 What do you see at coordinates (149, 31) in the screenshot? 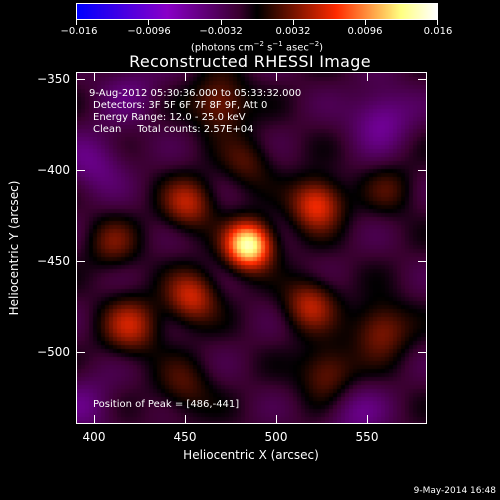
I see `colorbar-tick-label: −0.0096` at bounding box center [149, 31].